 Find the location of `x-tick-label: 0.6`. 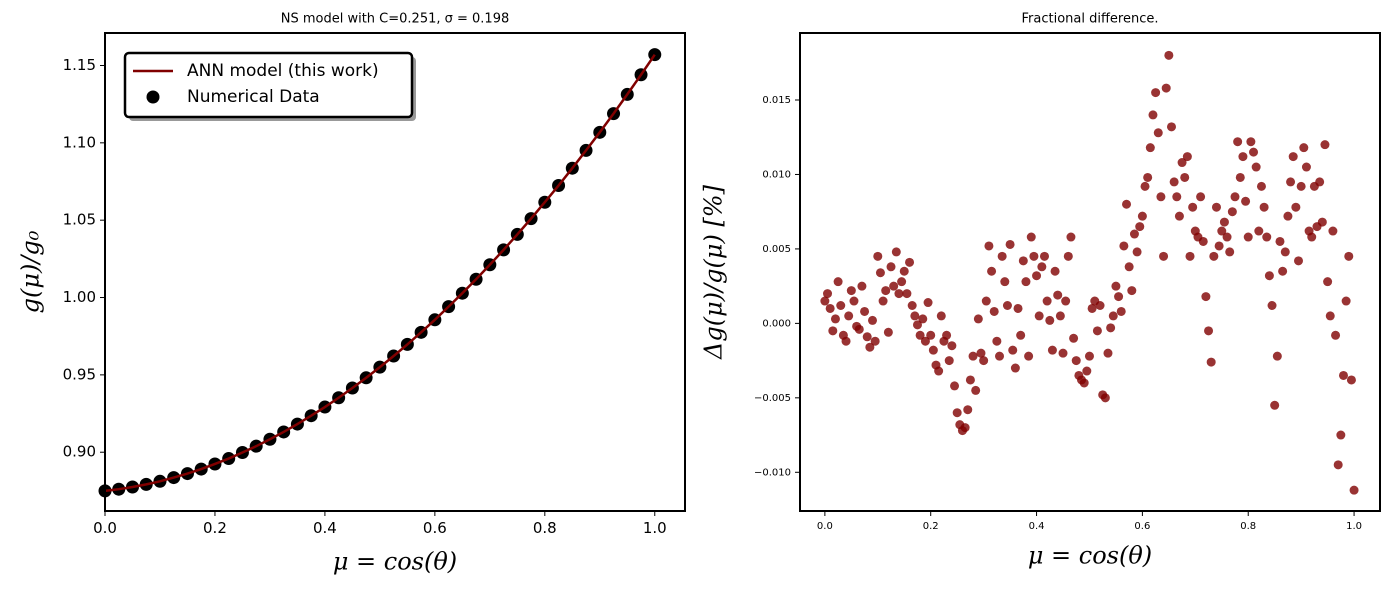

x-tick-label: 0.6 is located at coordinates (1142, 526).